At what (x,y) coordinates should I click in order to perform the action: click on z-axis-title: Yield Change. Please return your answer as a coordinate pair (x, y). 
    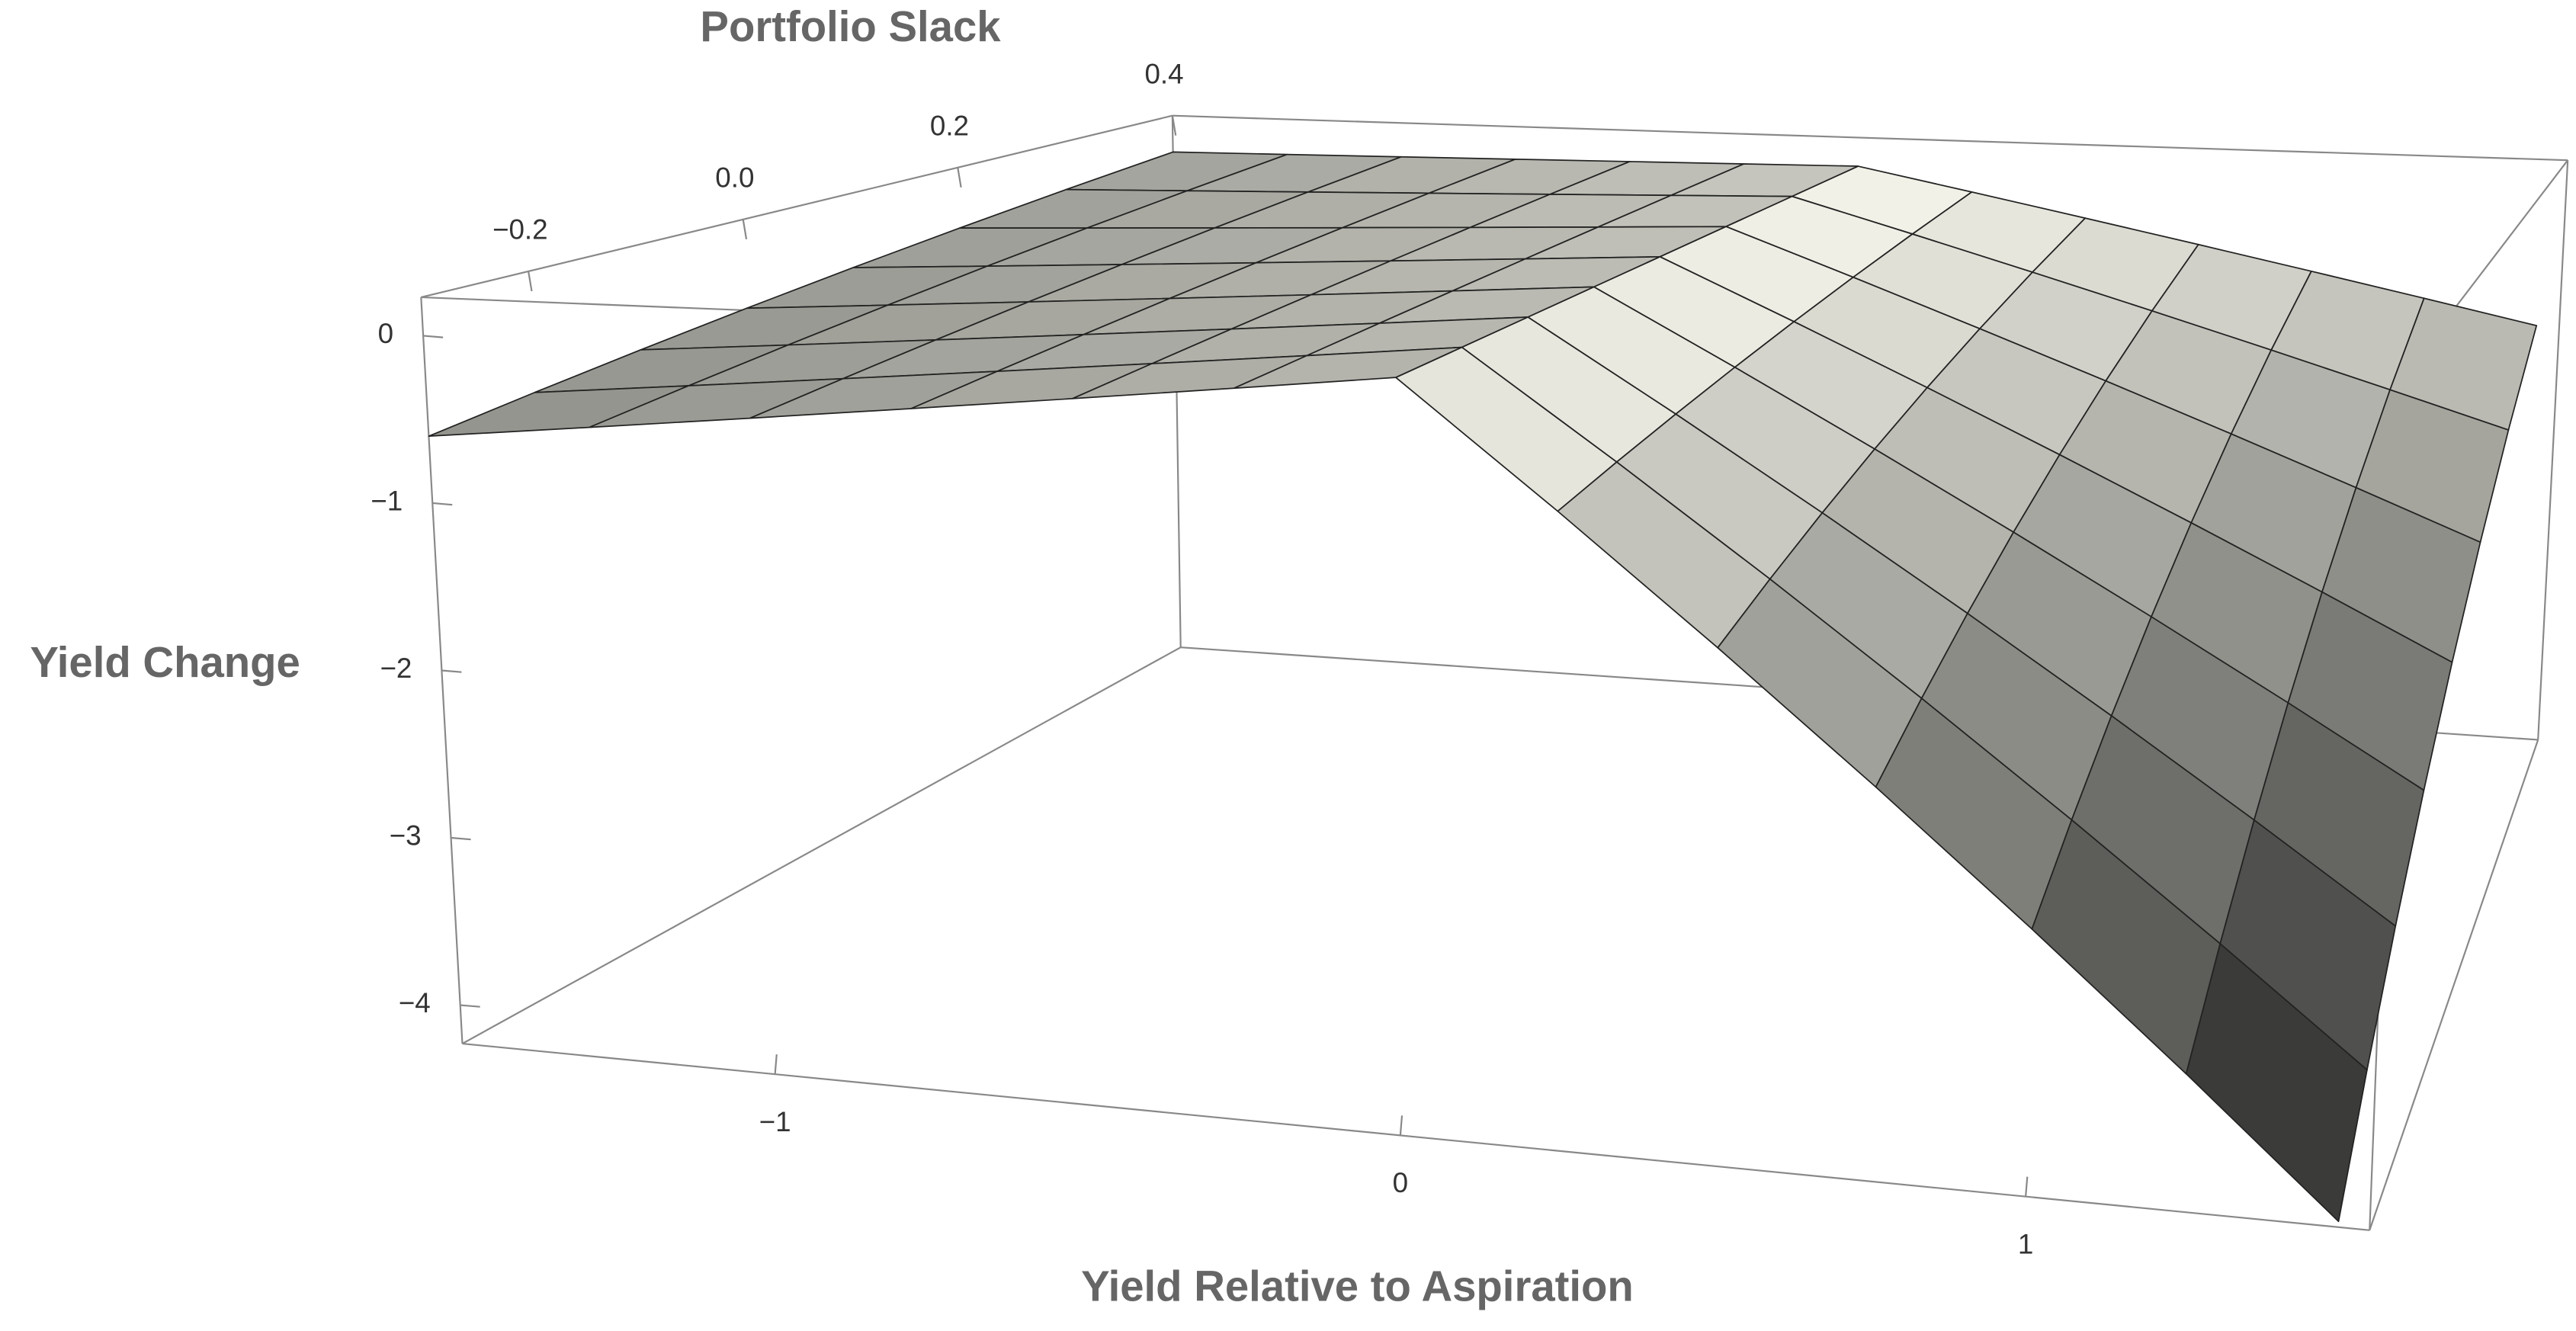
    Looking at the image, I should click on (165, 662).